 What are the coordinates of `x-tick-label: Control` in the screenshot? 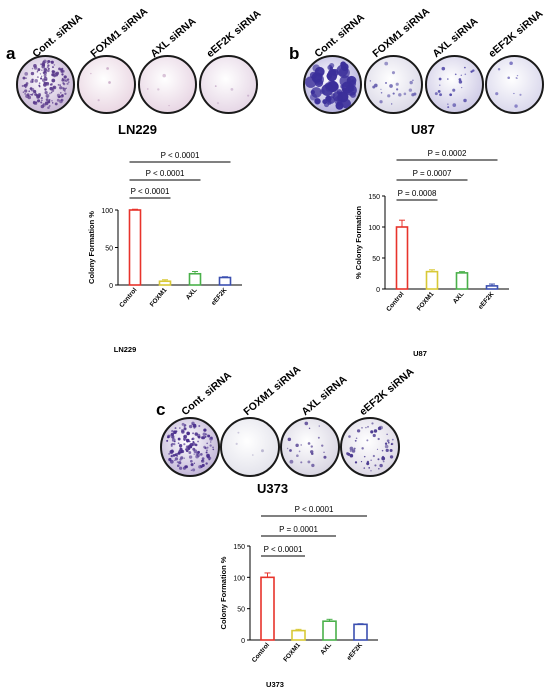 It's located at (261, 653).